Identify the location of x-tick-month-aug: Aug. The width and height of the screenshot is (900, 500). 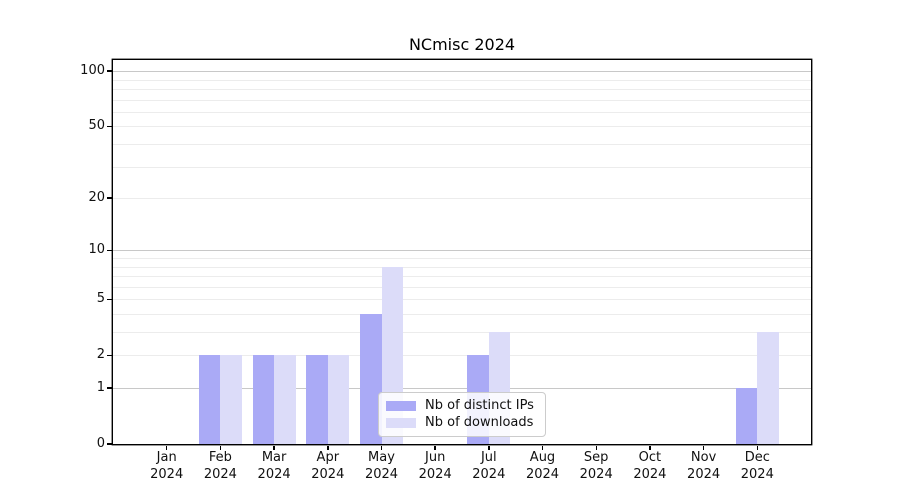
(542, 457).